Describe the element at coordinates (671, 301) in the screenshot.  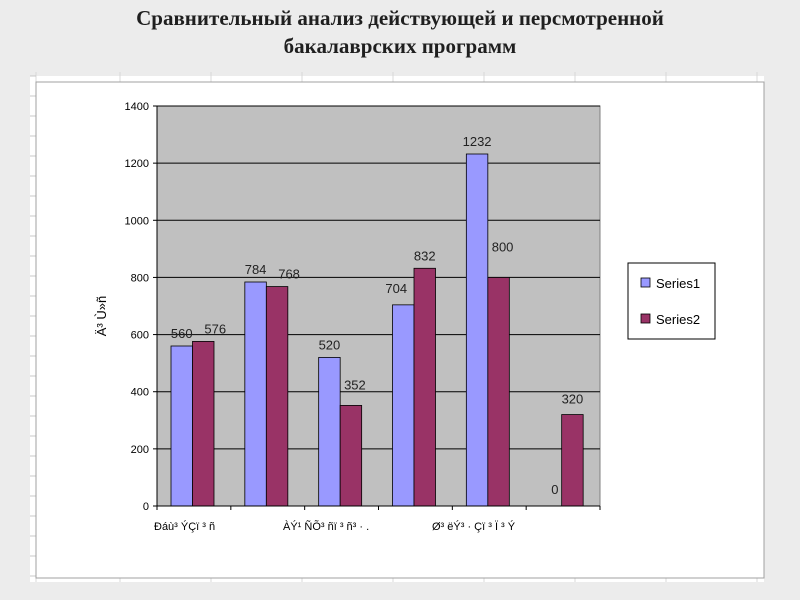
I see `legend-box` at that location.